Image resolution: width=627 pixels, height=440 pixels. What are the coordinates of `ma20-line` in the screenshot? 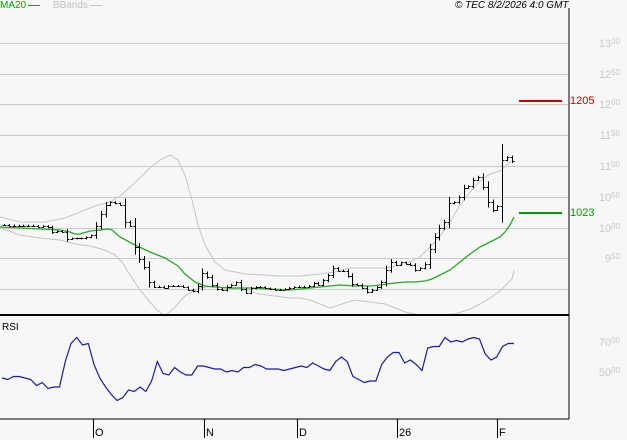 It's located at (257, 253).